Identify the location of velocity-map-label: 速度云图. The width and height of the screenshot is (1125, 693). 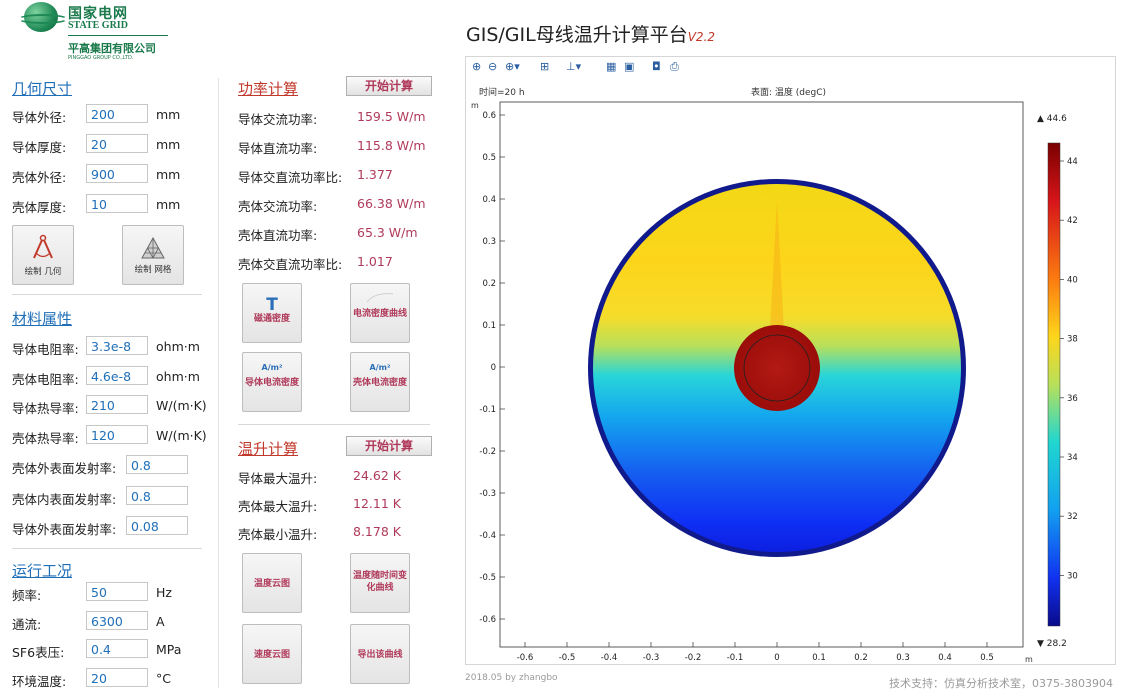
(271, 655).